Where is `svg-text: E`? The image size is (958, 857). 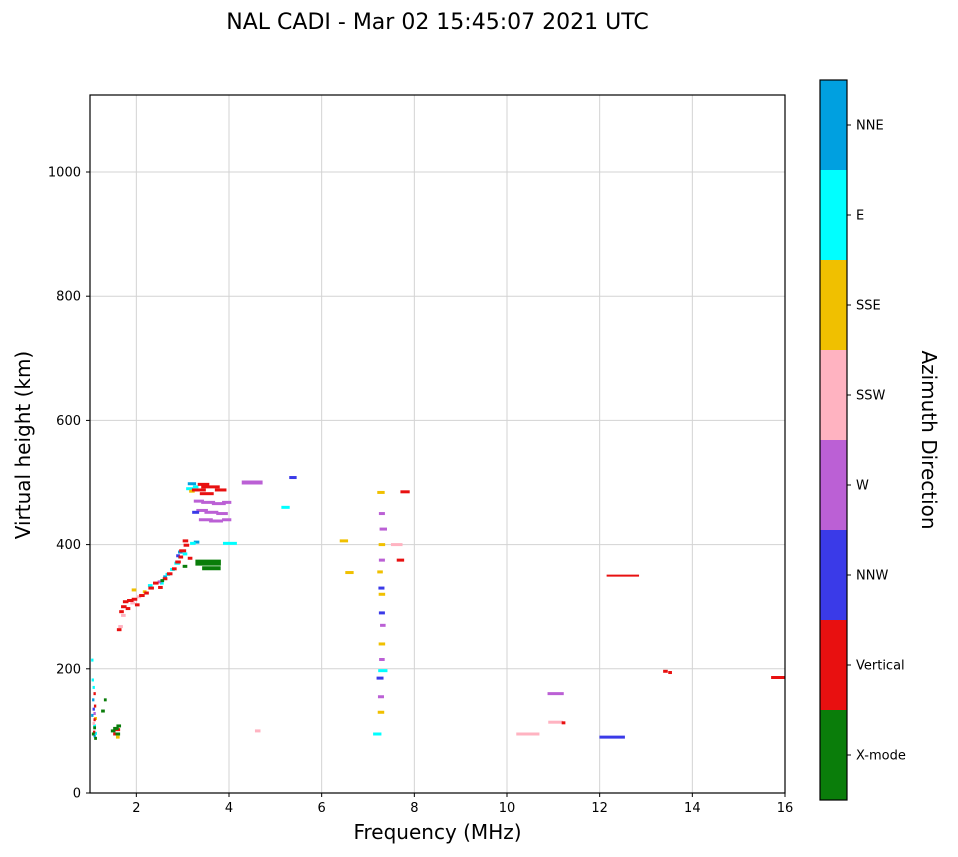
svg-text: E is located at coordinates (860, 216).